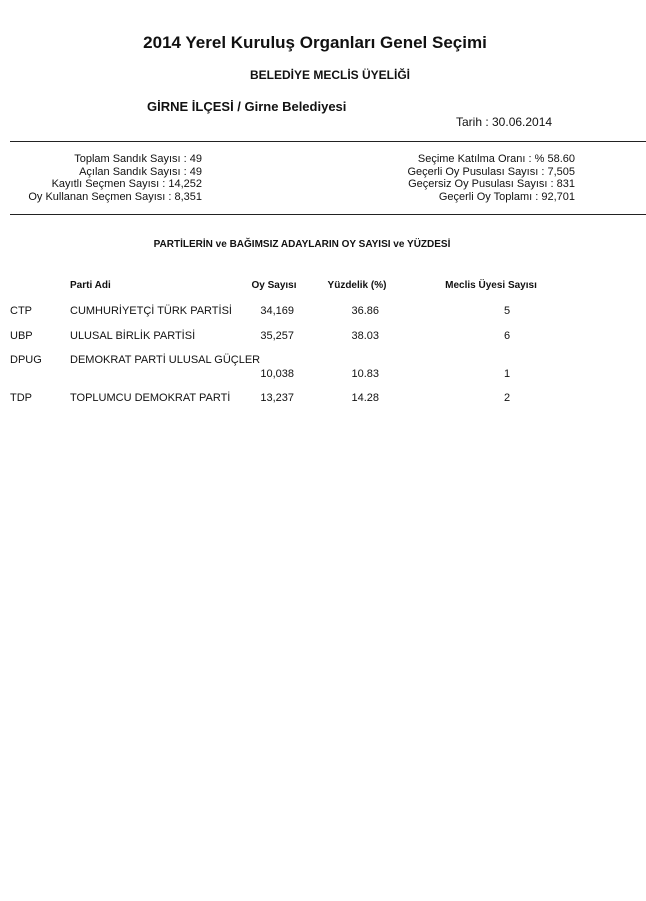 This screenshot has width=646, height=901. What do you see at coordinates (140, 171) in the screenshot?
I see `stat-opened-boxes: Açılan Sandık Sayısı : 49` at bounding box center [140, 171].